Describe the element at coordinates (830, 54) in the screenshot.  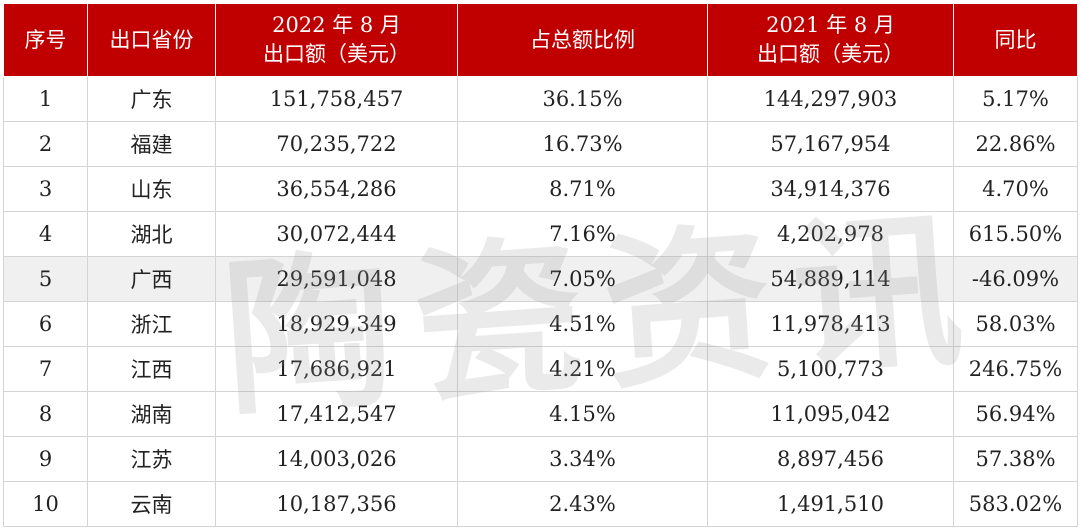
I see `header-export-2021-unit: 出口额（美元）` at that location.